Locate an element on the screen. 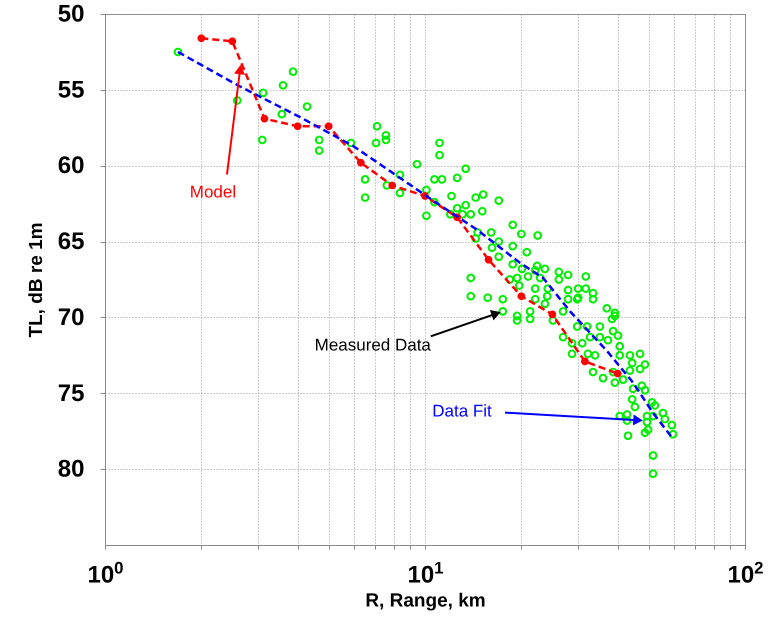 The width and height of the screenshot is (771, 638). x-tick-label: 10$^{2}$ is located at coordinates (745, 573).